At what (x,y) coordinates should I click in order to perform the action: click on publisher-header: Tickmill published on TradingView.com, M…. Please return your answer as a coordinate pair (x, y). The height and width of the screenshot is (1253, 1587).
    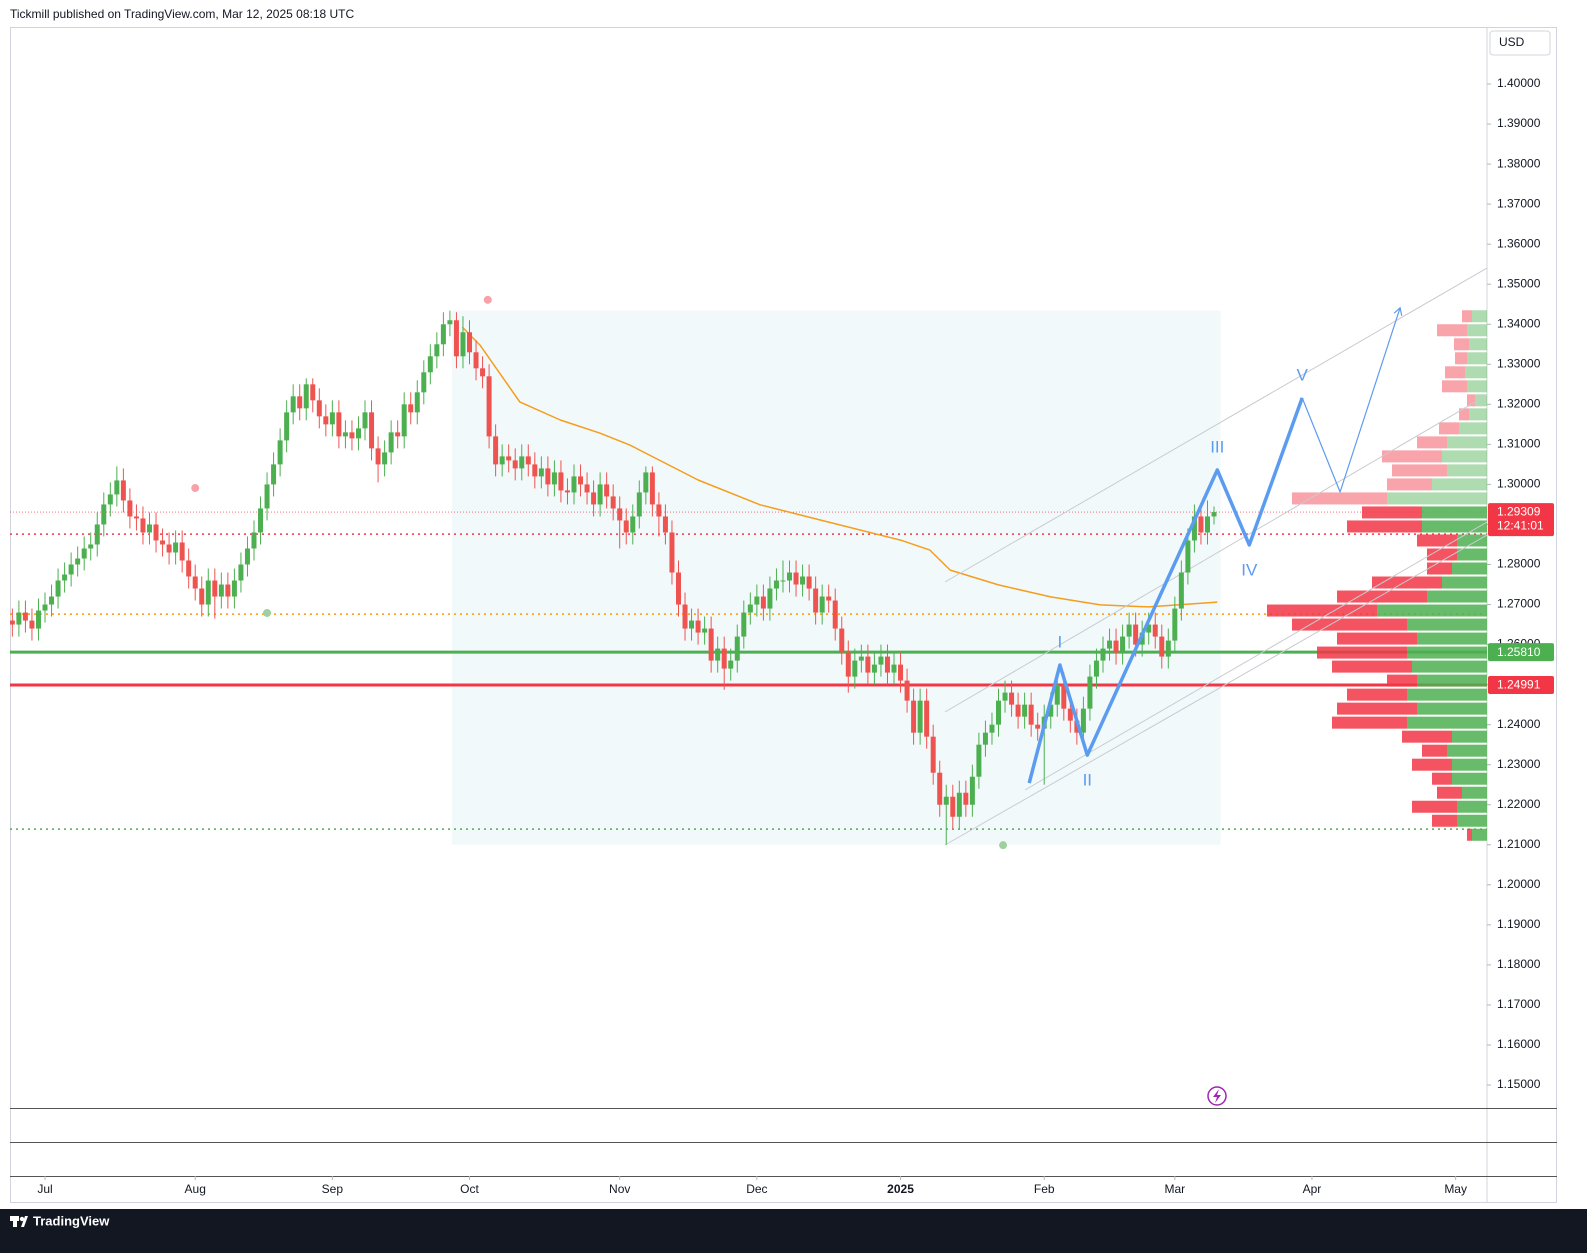
    Looking at the image, I should click on (182, 14).